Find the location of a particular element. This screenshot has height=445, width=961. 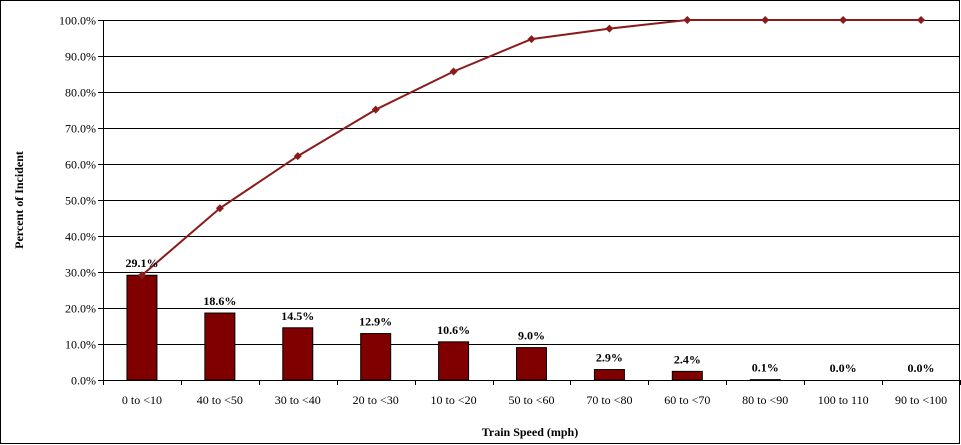

x-tick-label: 20 to <30 is located at coordinates (376, 400).